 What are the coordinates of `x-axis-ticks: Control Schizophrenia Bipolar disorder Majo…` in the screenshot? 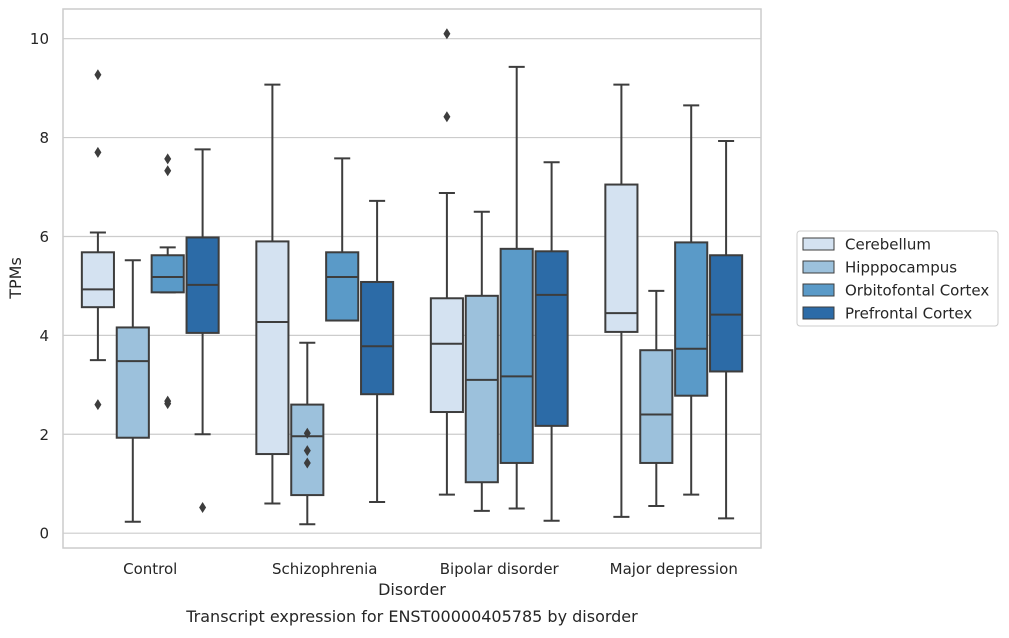 It's located at (430, 569).